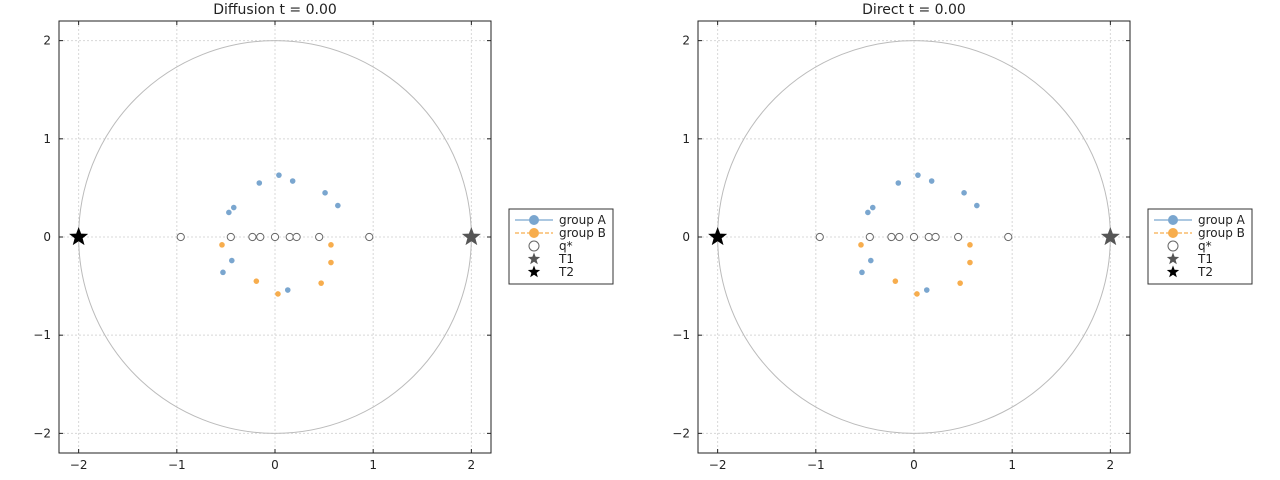 The image size is (1280, 480). What do you see at coordinates (275, 10) in the screenshot?
I see `chart-title: Diffusion t = 0.00` at bounding box center [275, 10].